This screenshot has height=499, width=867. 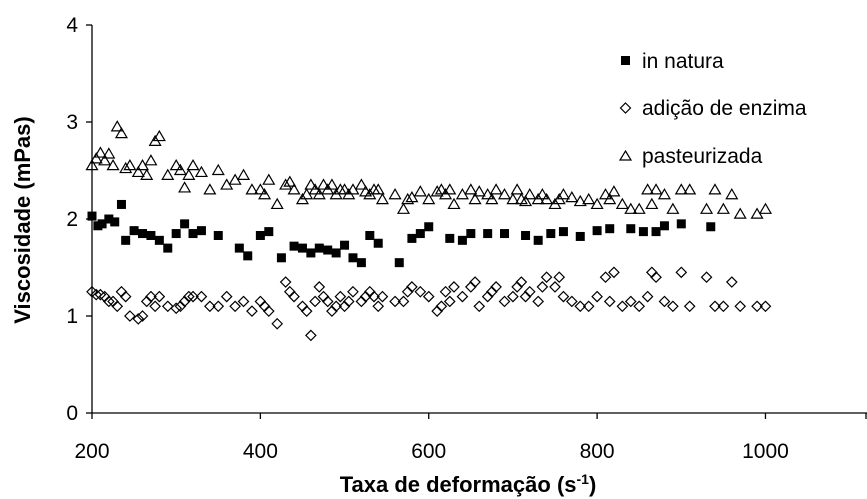 What do you see at coordinates (72, 316) in the screenshot?
I see `y-tick-label: 1` at bounding box center [72, 316].